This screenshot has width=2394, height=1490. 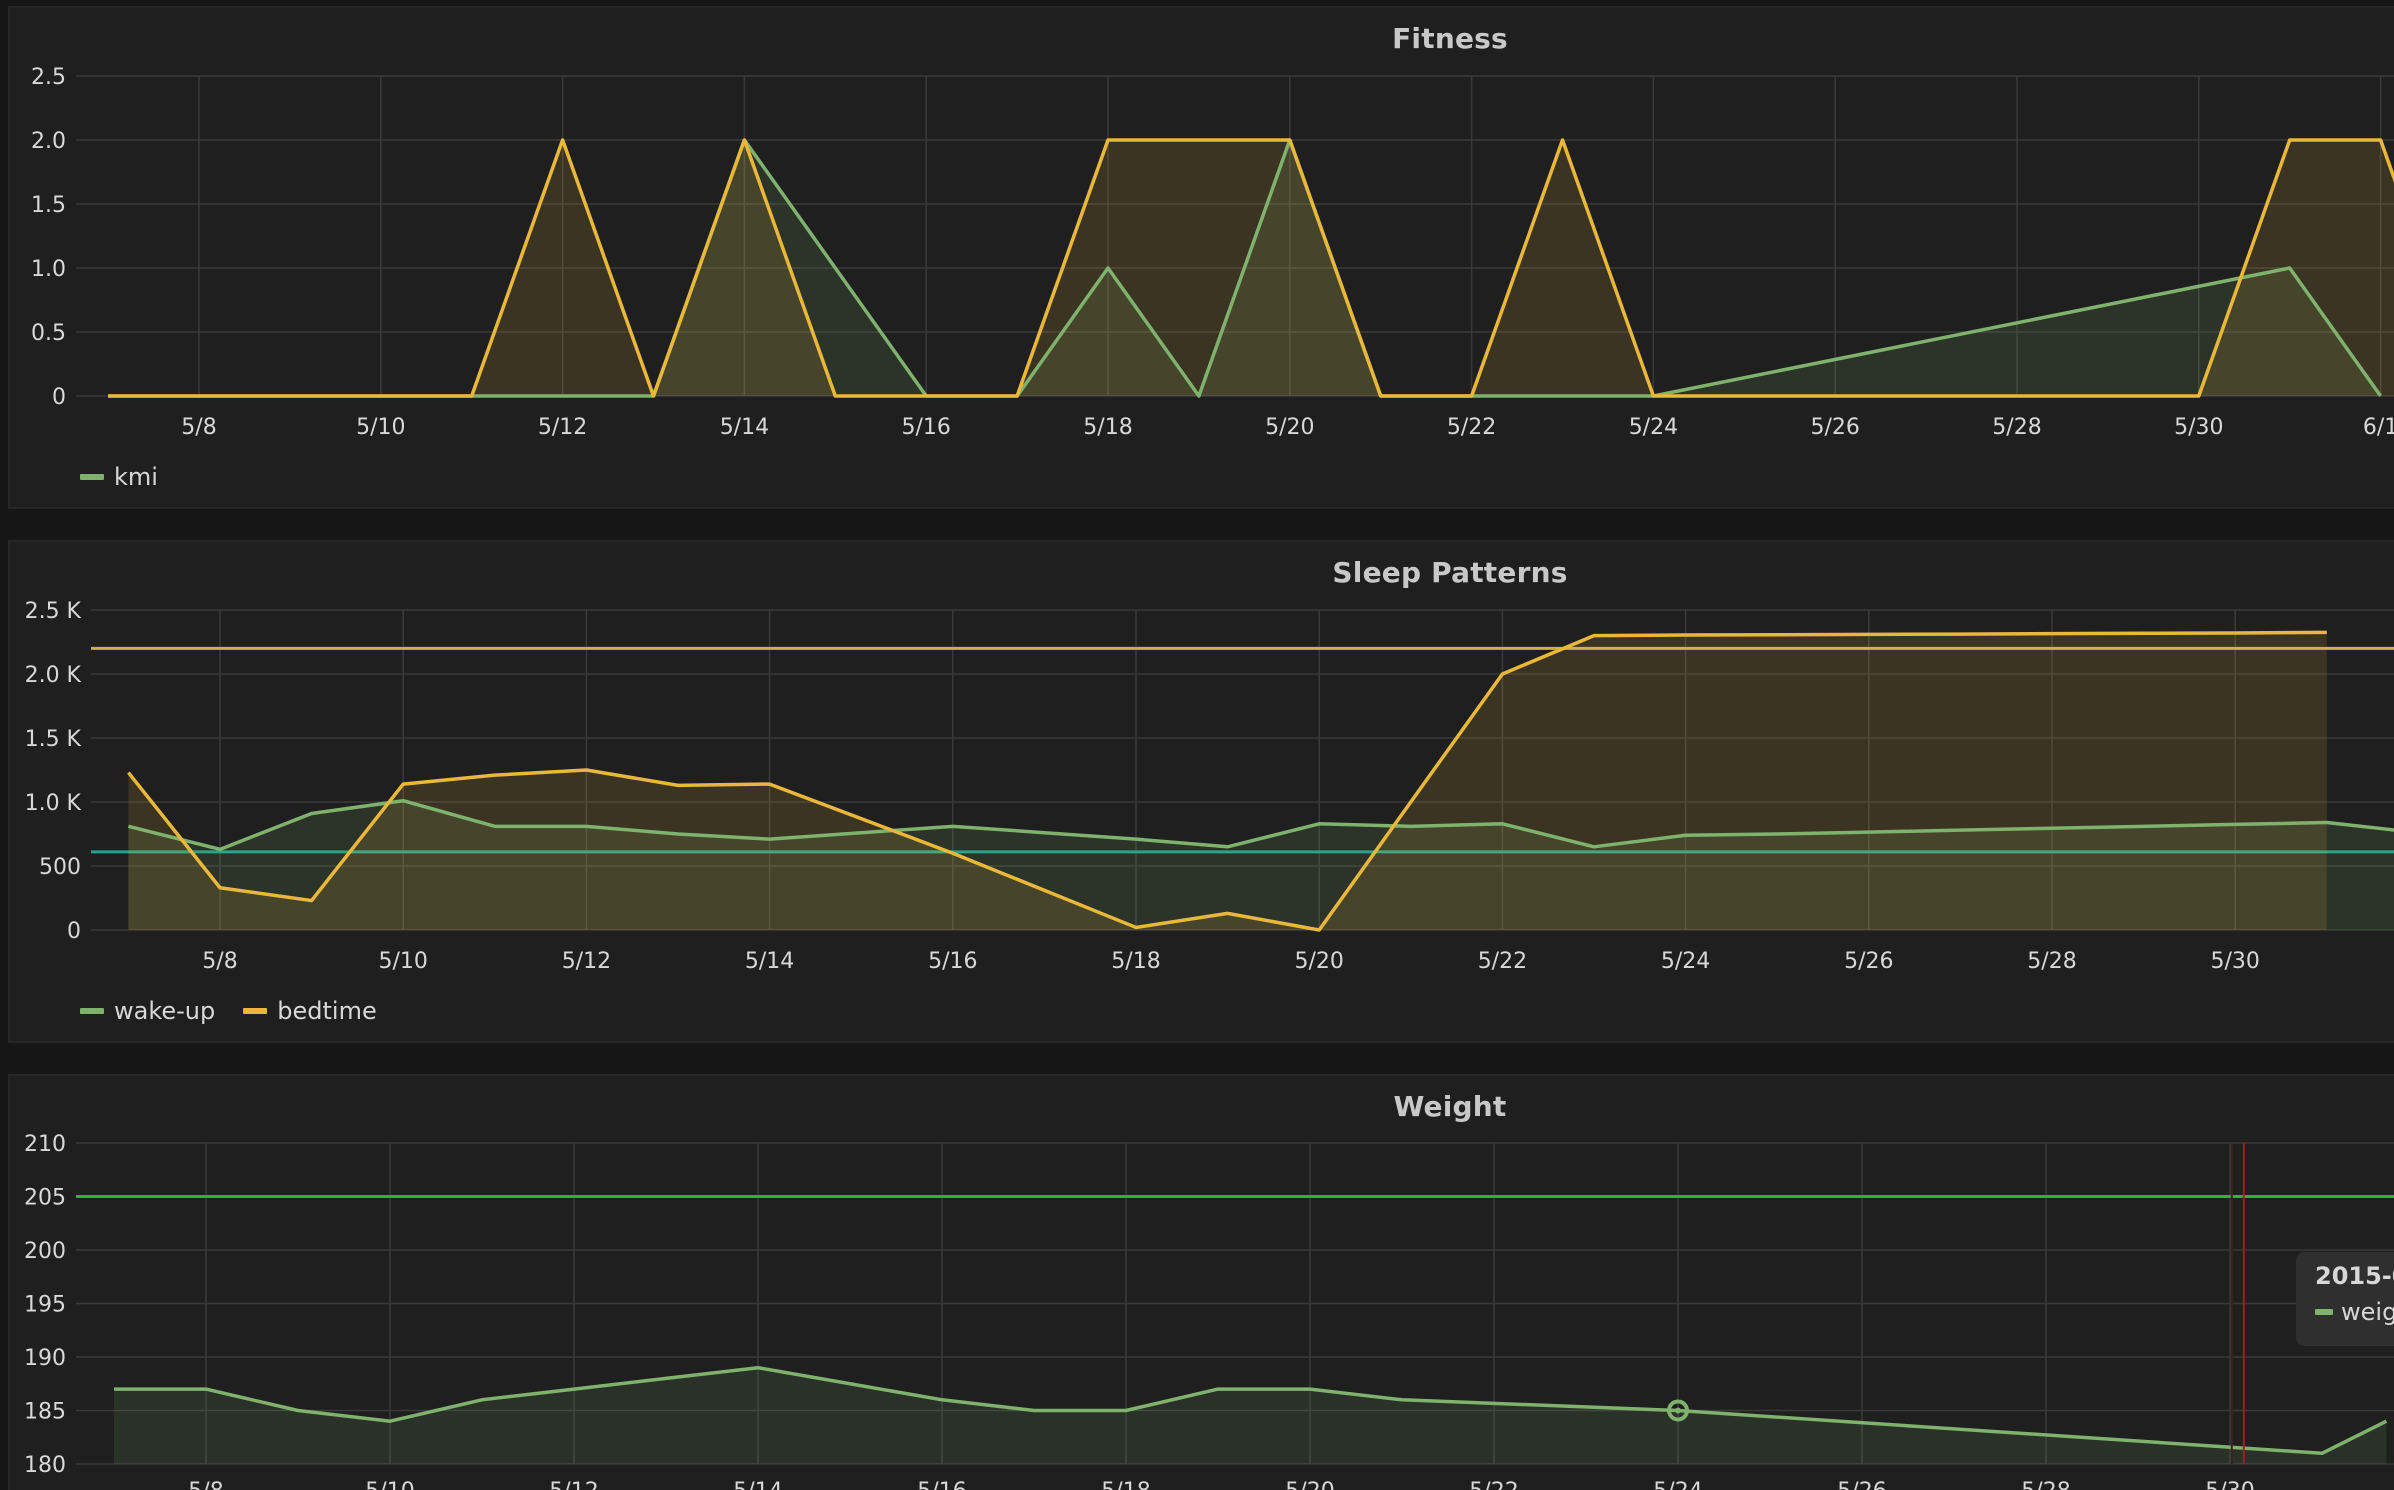 I want to click on tooltip-row: weig, so click(x=2354, y=1312).